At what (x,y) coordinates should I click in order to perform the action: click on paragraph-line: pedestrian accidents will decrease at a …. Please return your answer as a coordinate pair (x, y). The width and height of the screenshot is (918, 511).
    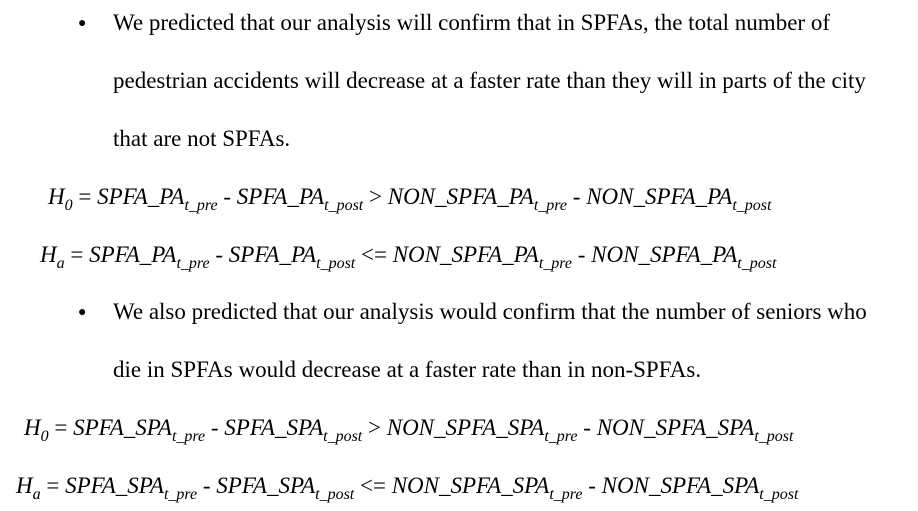
    Looking at the image, I should click on (489, 81).